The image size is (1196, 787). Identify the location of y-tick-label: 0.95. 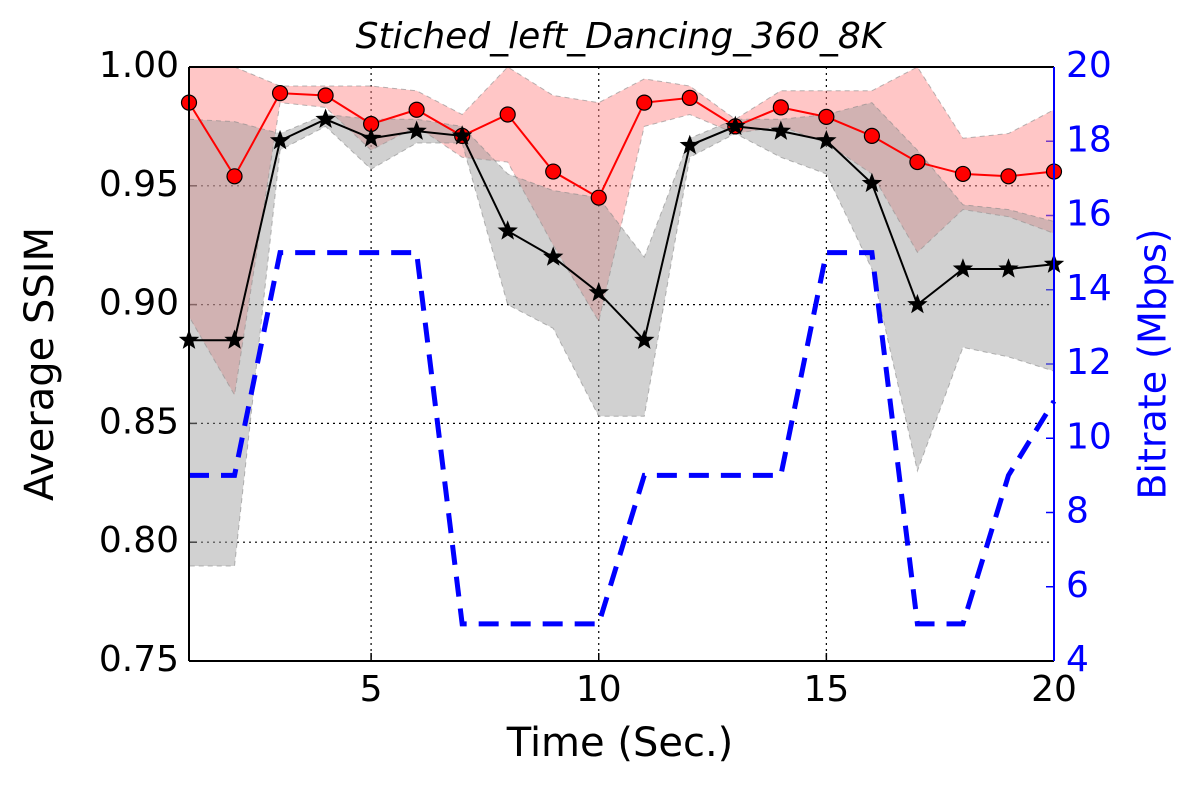
(139, 184).